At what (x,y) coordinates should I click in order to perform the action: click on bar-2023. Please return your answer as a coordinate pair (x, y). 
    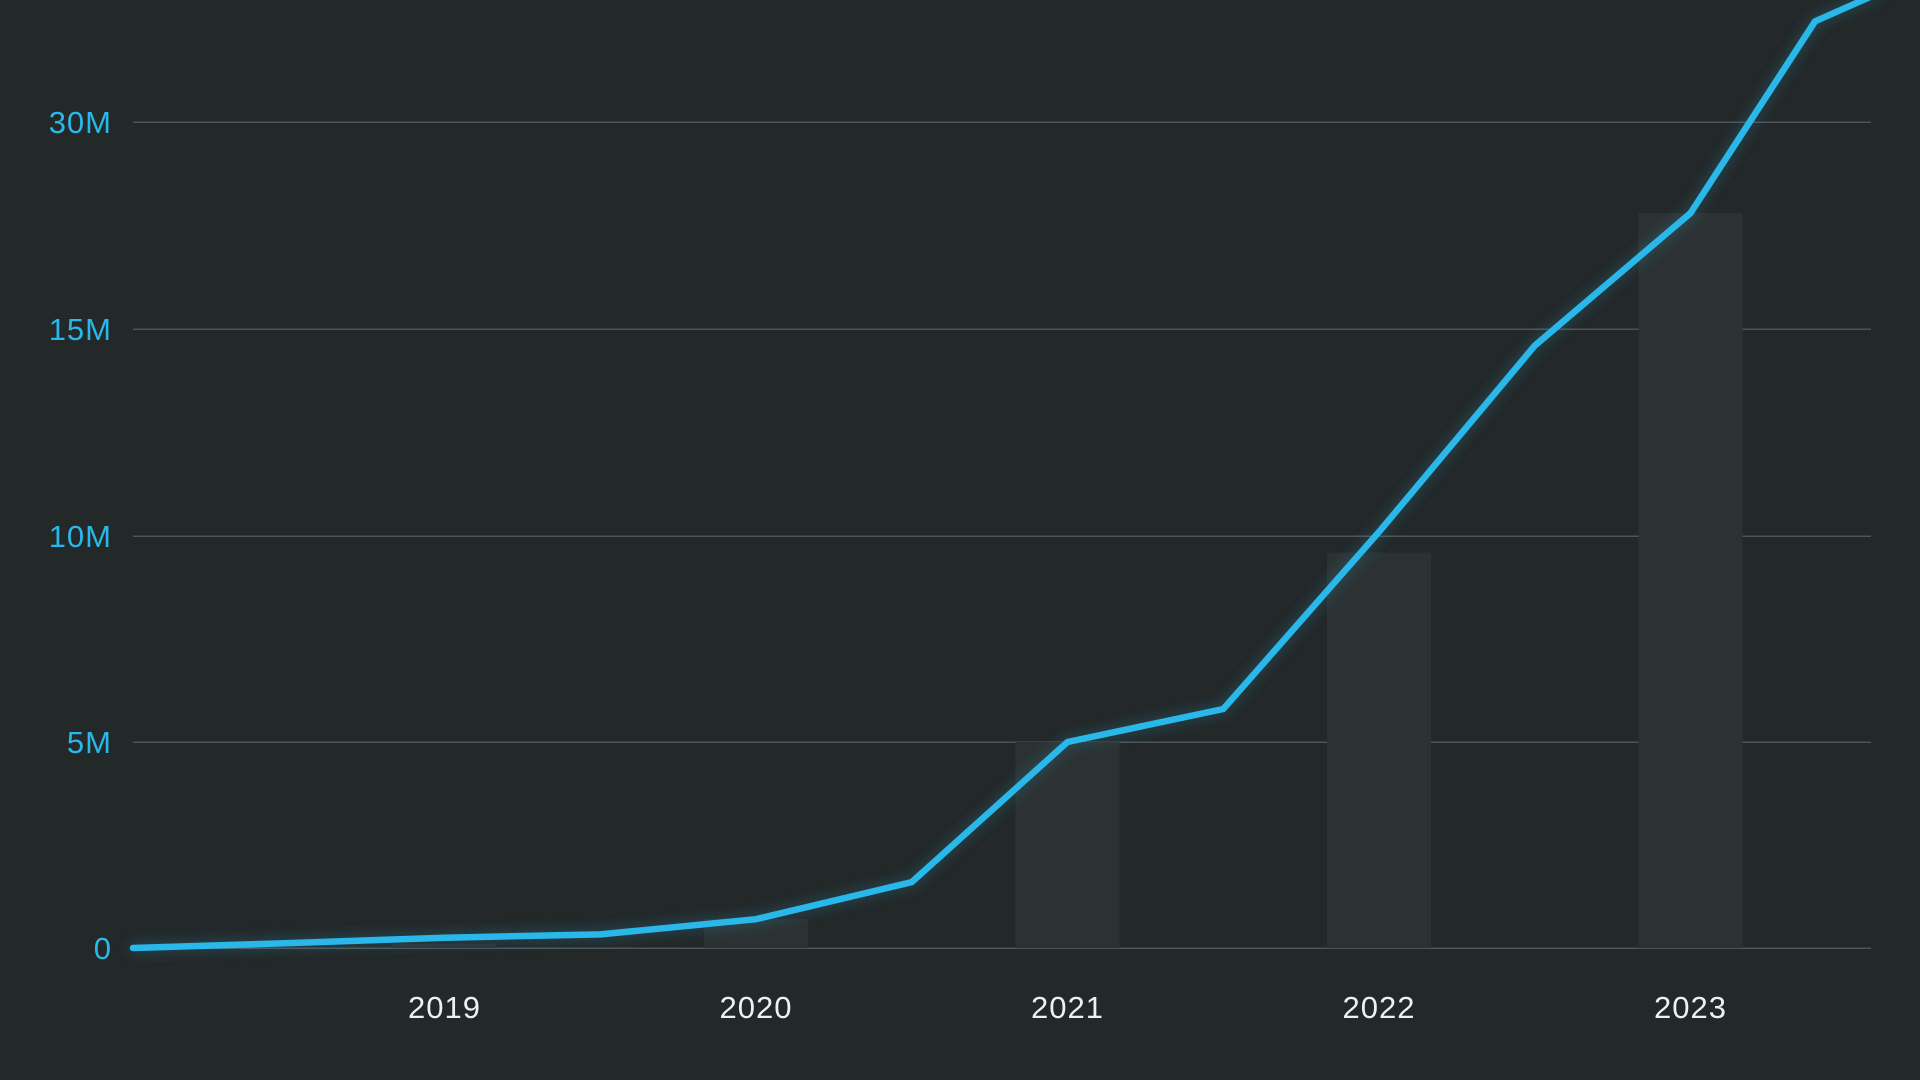
    Looking at the image, I should click on (1690, 580).